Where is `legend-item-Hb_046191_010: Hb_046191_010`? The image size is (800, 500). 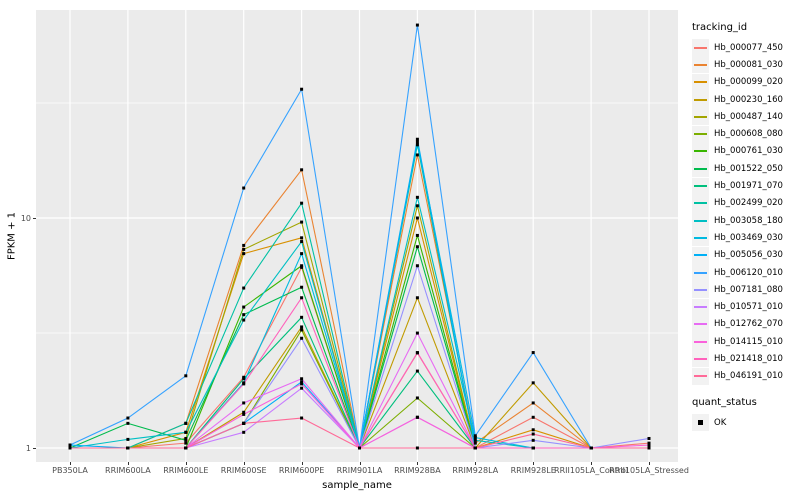
legend-item-Hb_046191_010: Hb_046191_010 is located at coordinates (745, 376).